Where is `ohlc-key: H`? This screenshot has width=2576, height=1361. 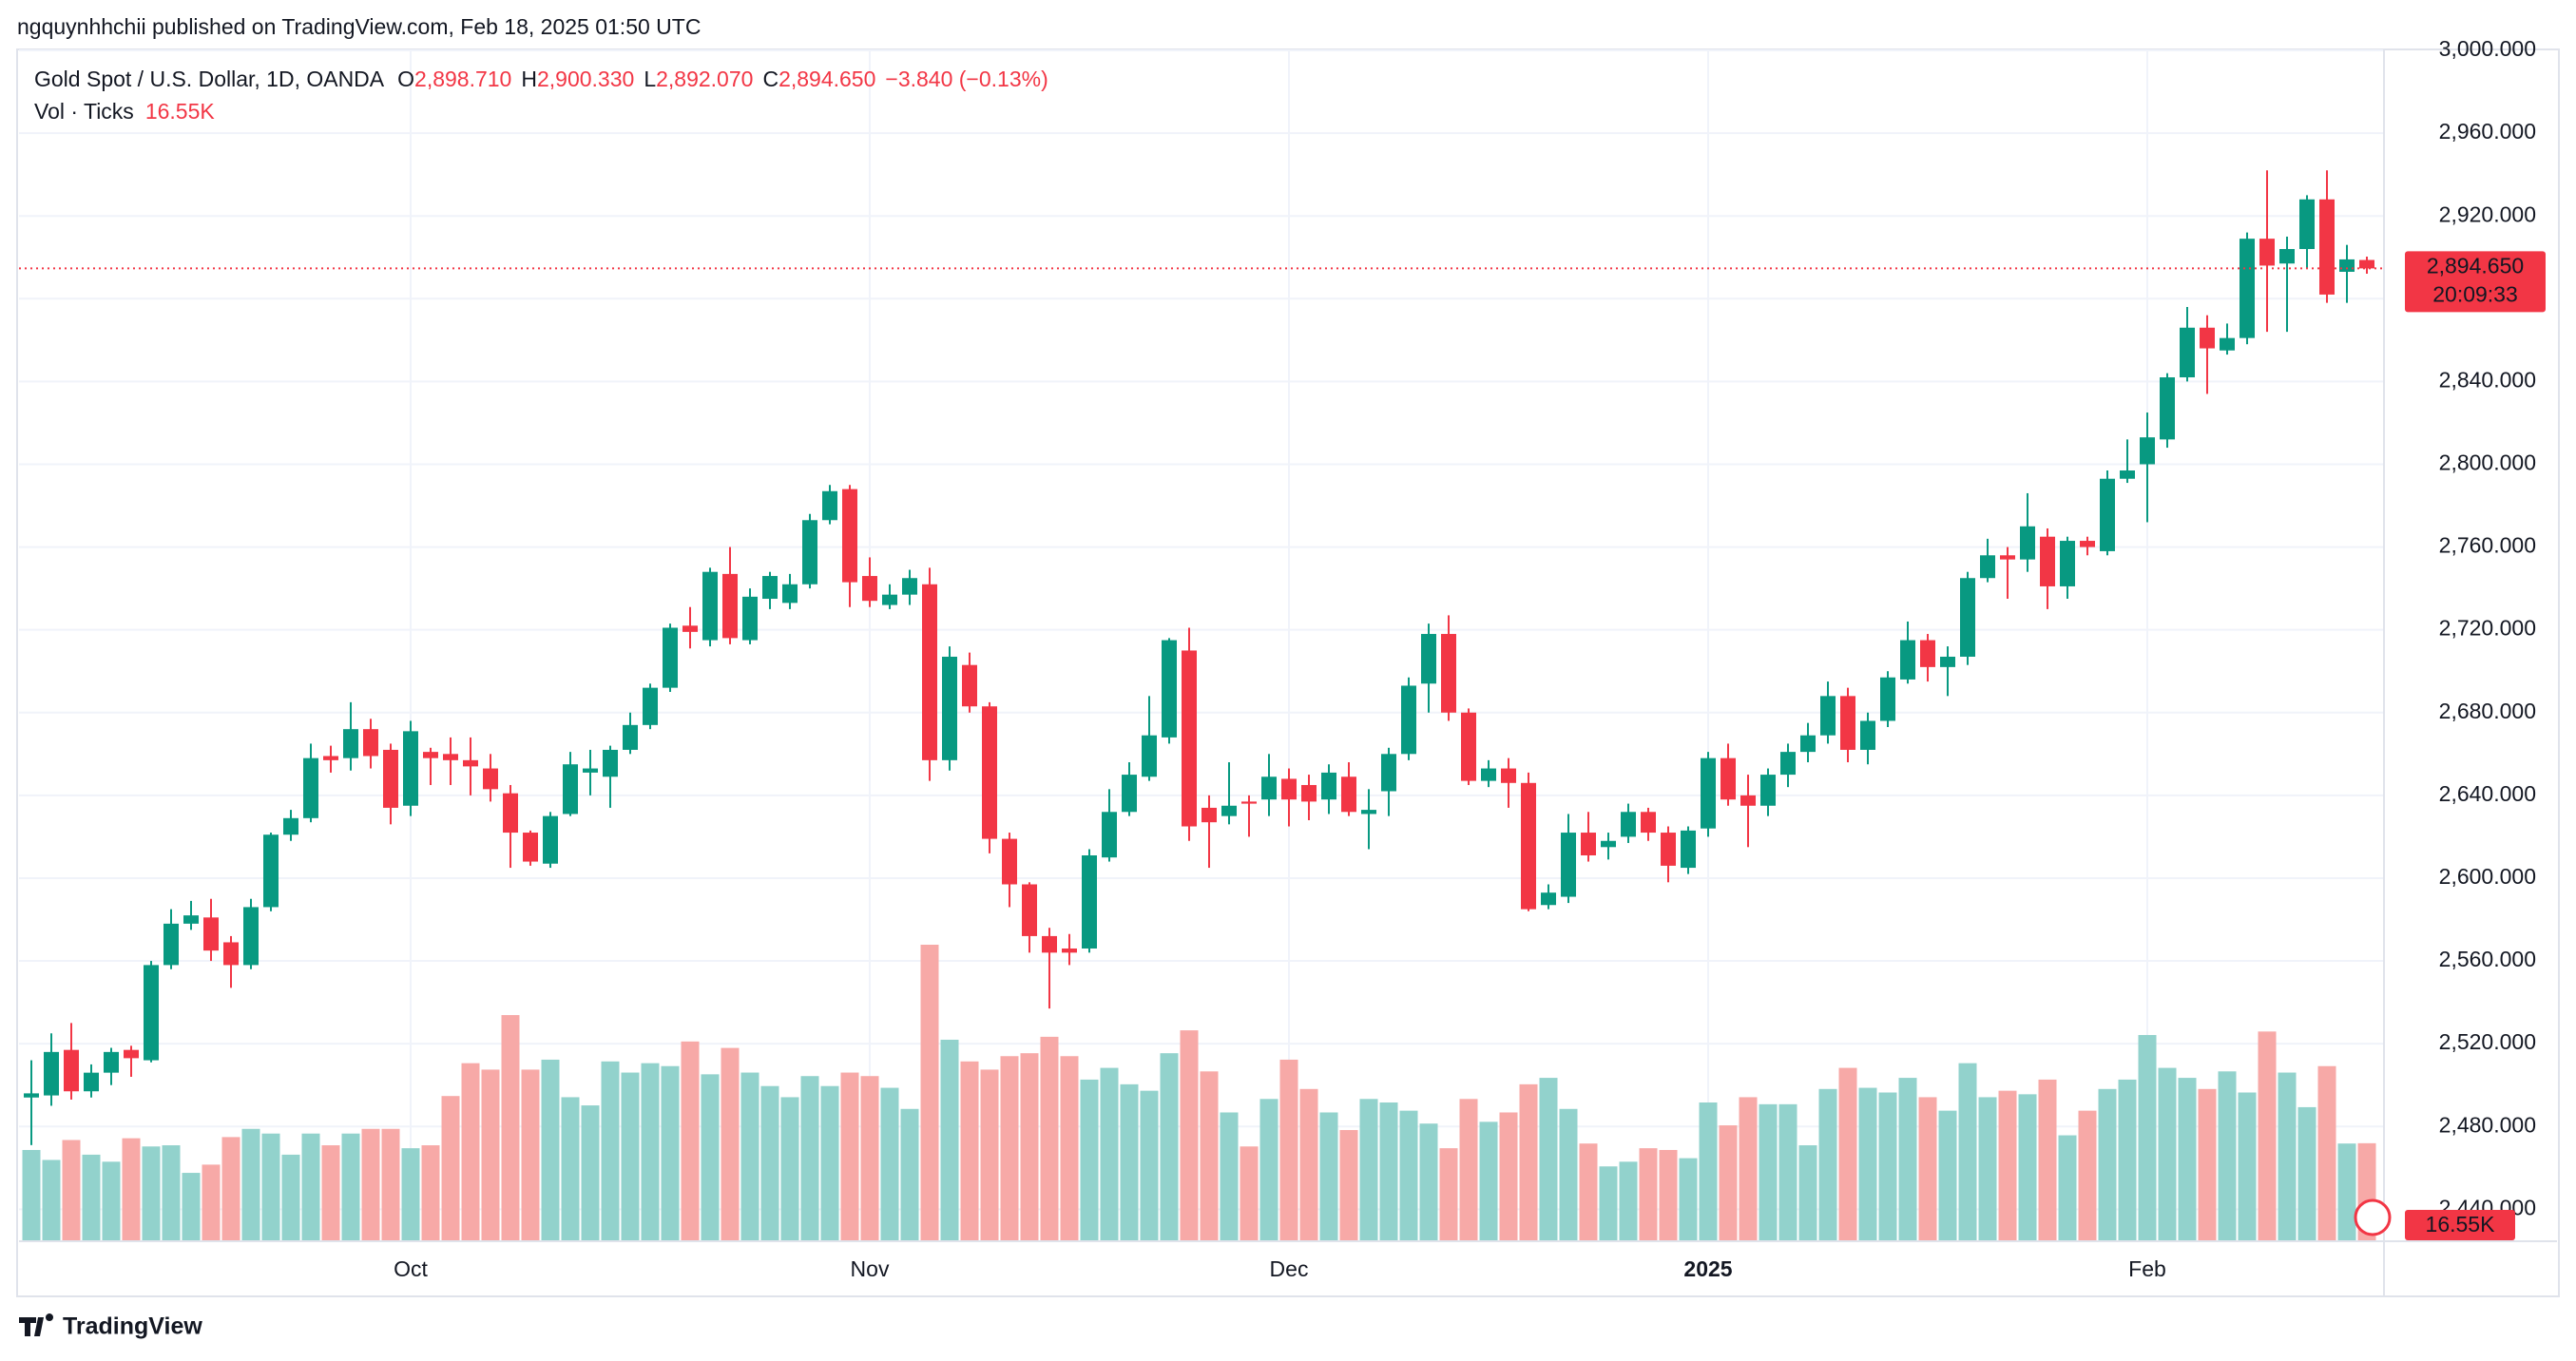 ohlc-key: H is located at coordinates (529, 79).